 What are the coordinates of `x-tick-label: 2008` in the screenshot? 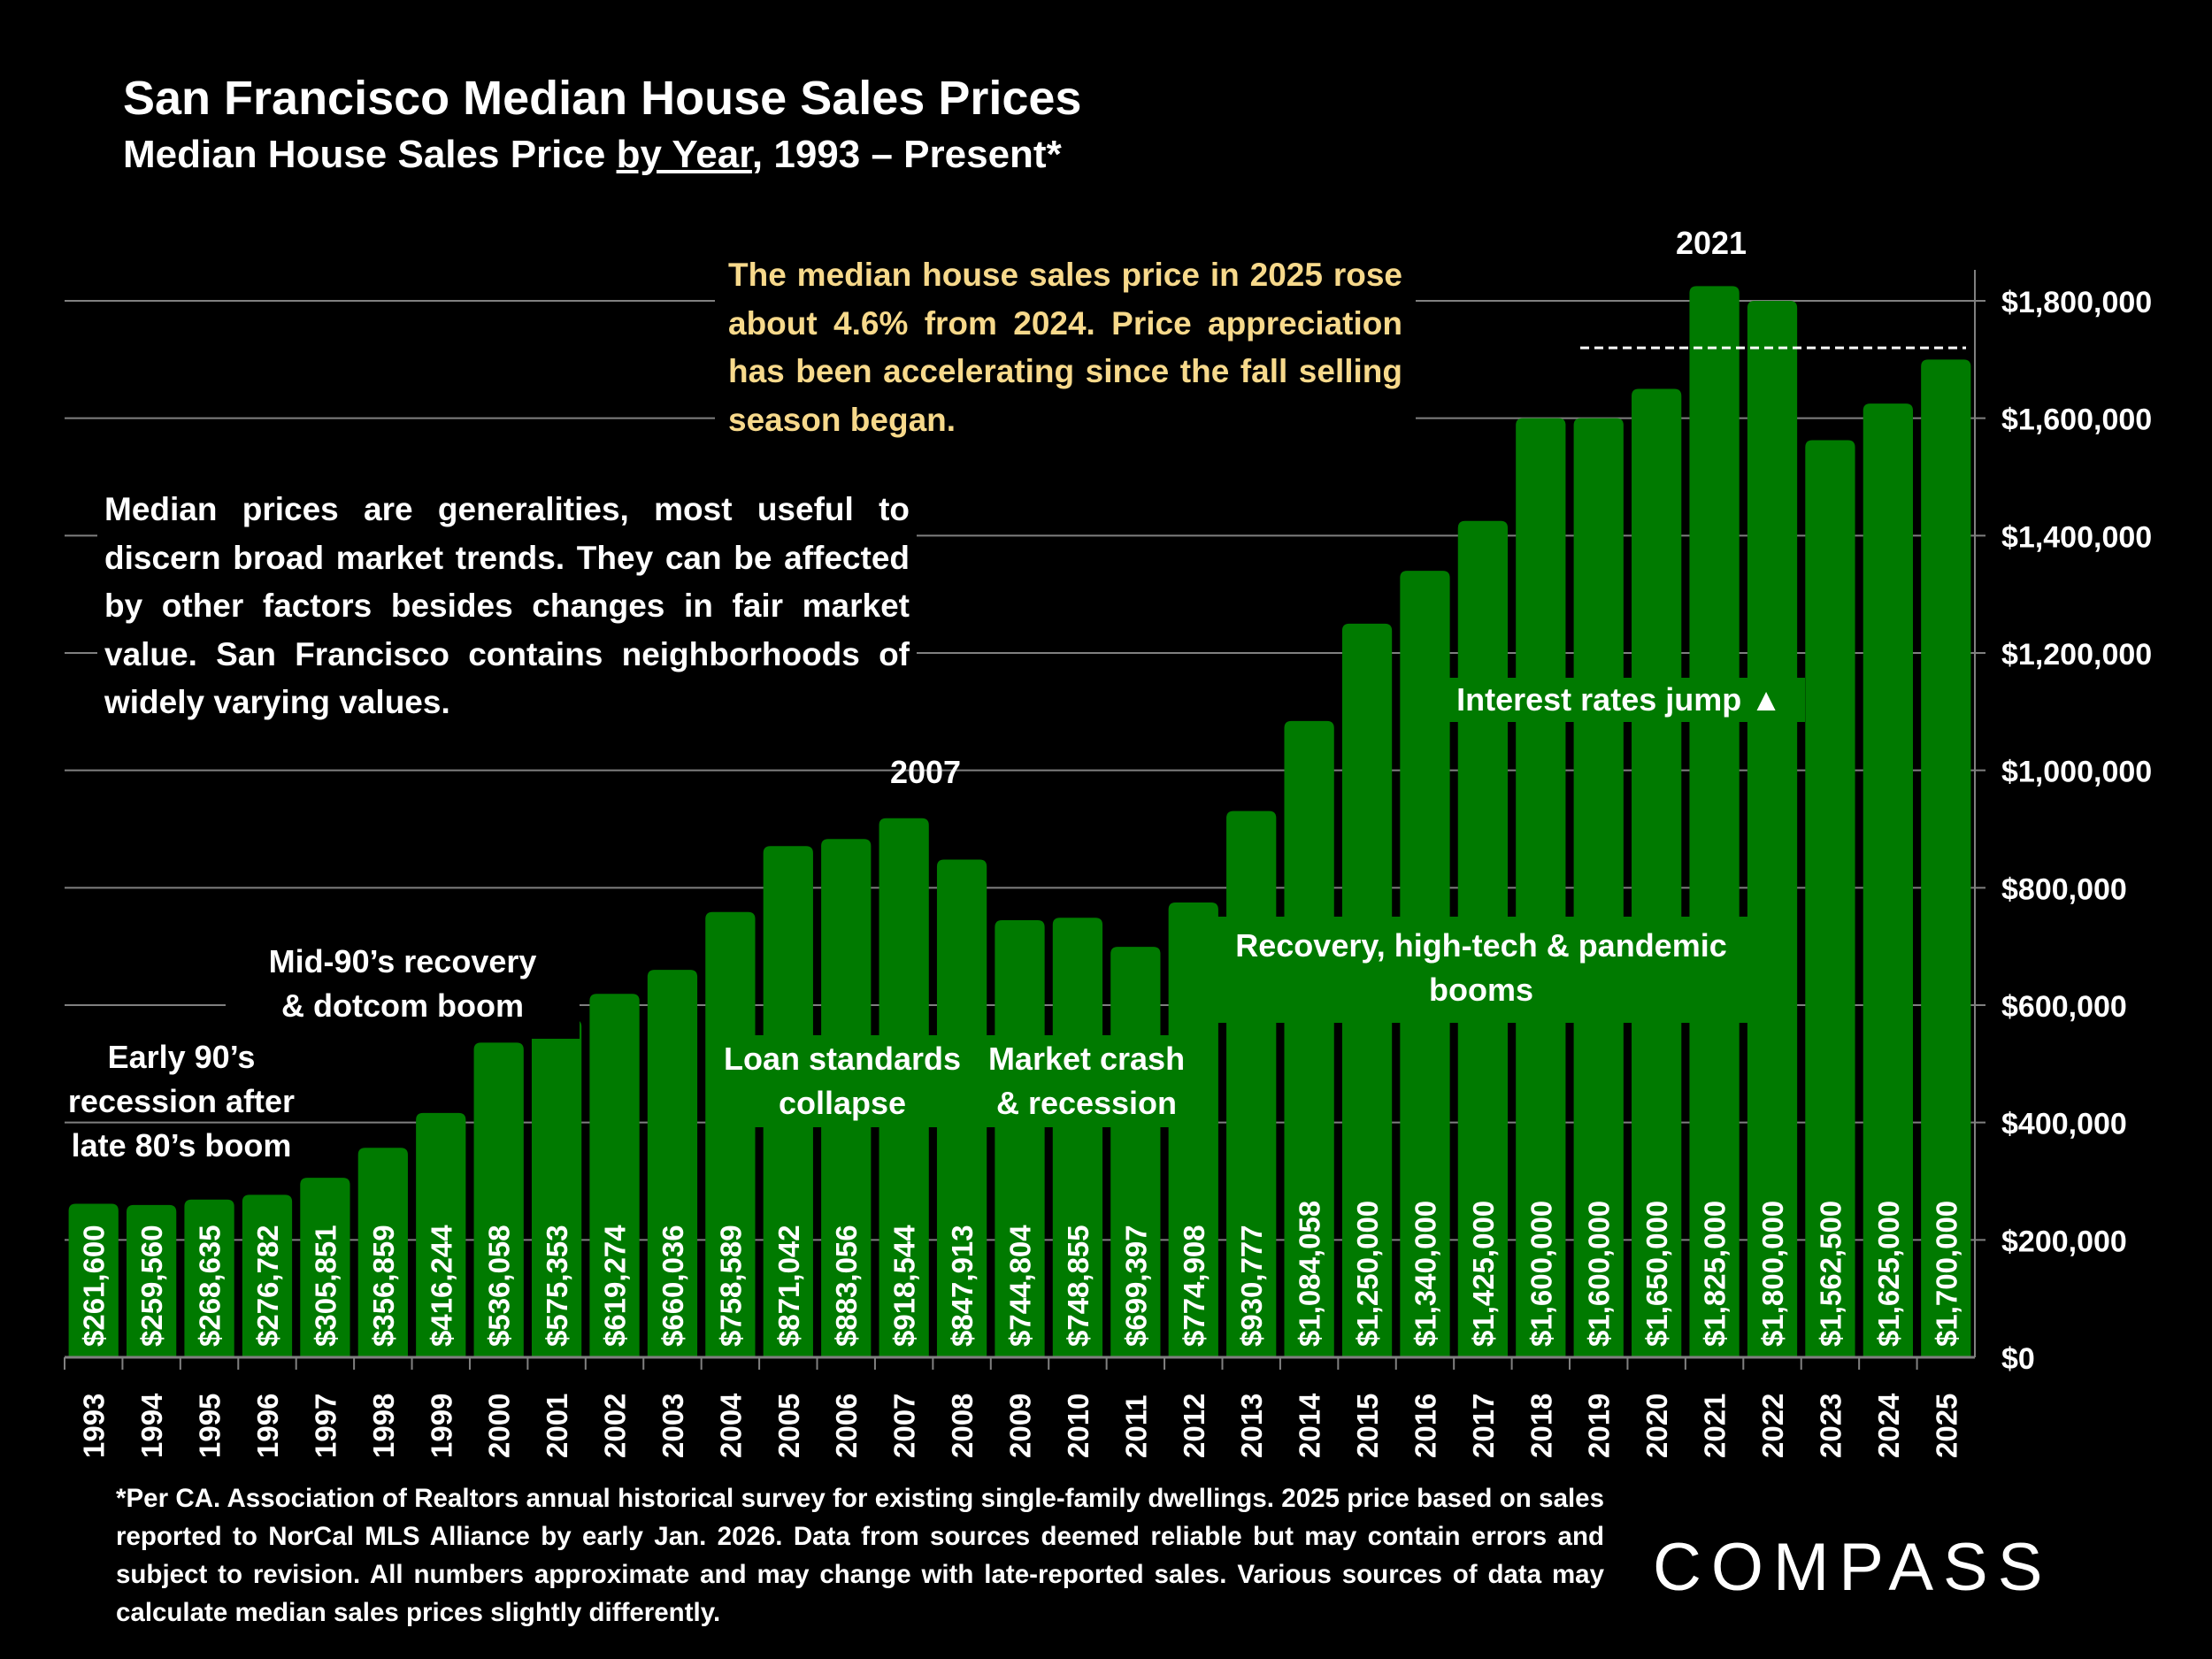 It's located at (963, 1426).